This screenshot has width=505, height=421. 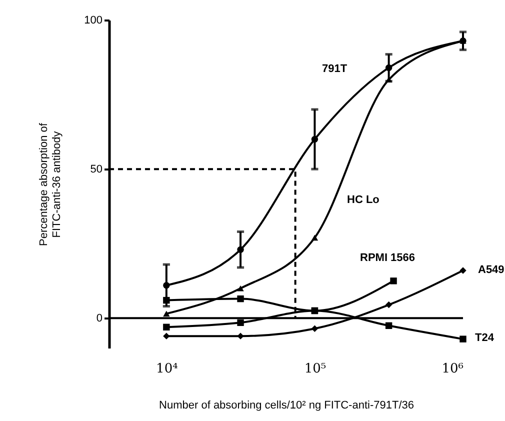 What do you see at coordinates (167, 369) in the screenshot?
I see `x-tick-label: 10⁴` at bounding box center [167, 369].